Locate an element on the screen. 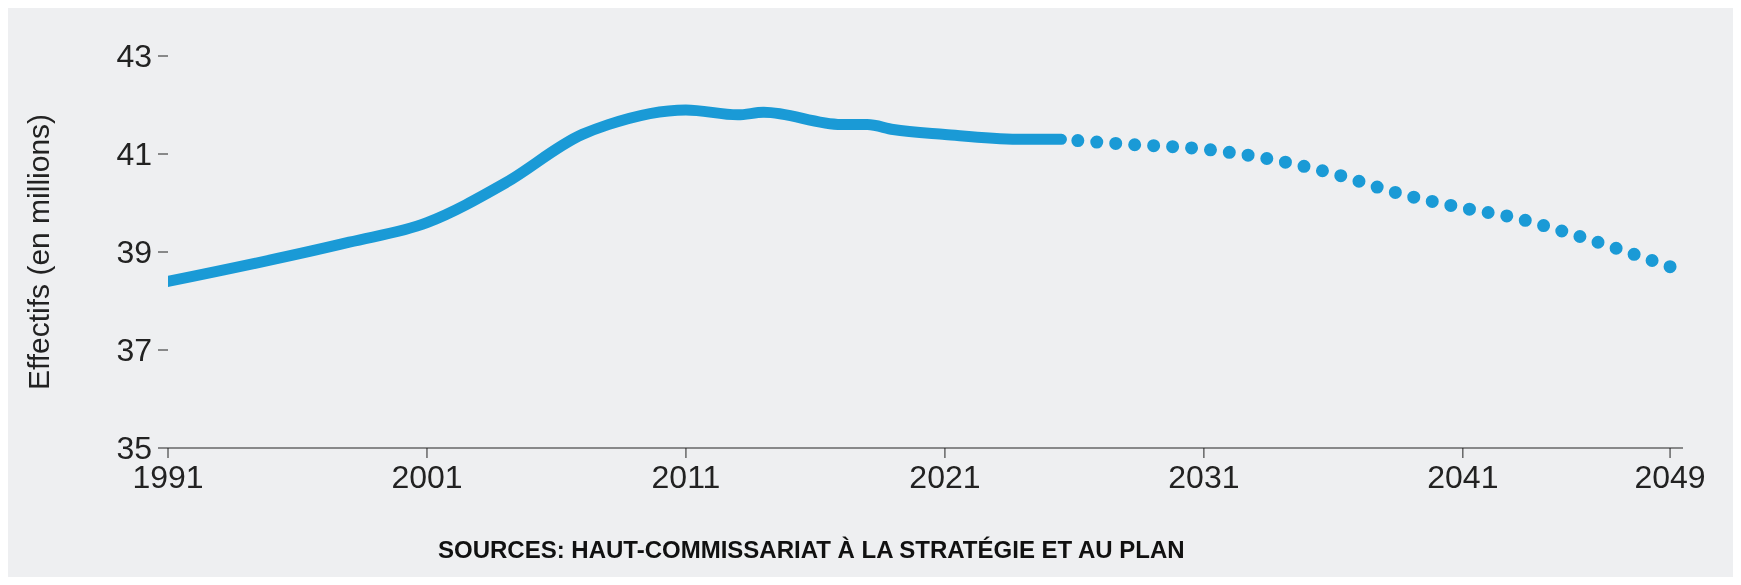 Image resolution: width=1741 pixels, height=585 pixels. x-tick-label: 2049 is located at coordinates (1670, 477).